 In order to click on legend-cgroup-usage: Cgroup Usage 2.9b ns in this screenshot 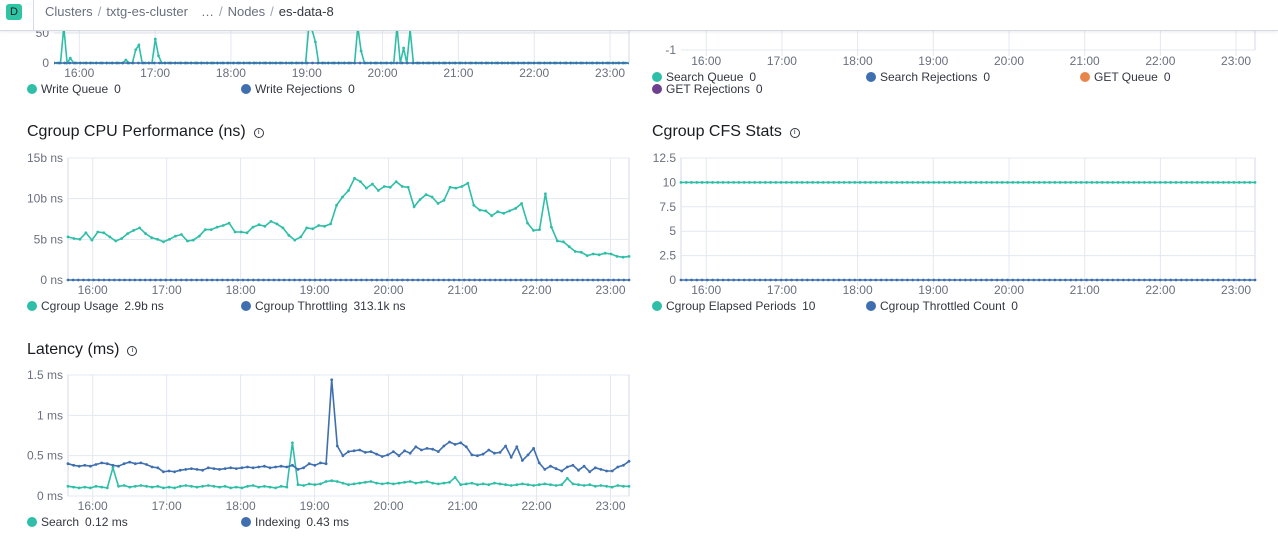, I will do `click(95, 306)`.